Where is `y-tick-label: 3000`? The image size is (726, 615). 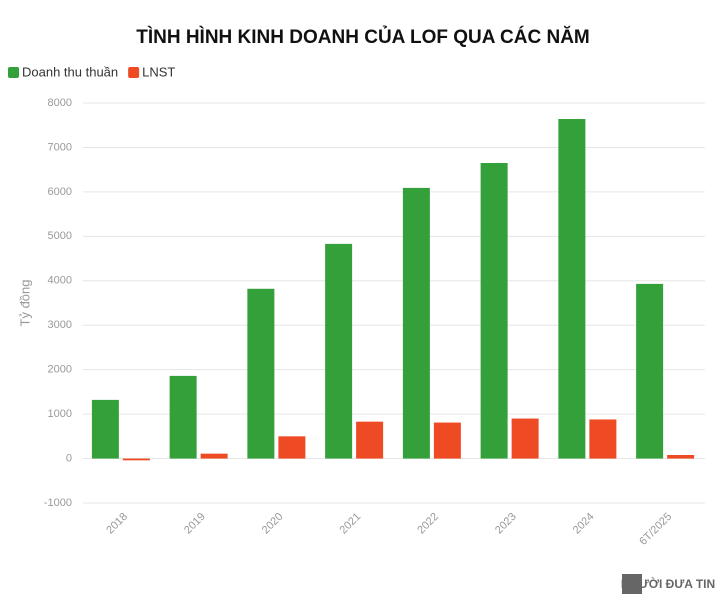
y-tick-label: 3000 is located at coordinates (60, 325).